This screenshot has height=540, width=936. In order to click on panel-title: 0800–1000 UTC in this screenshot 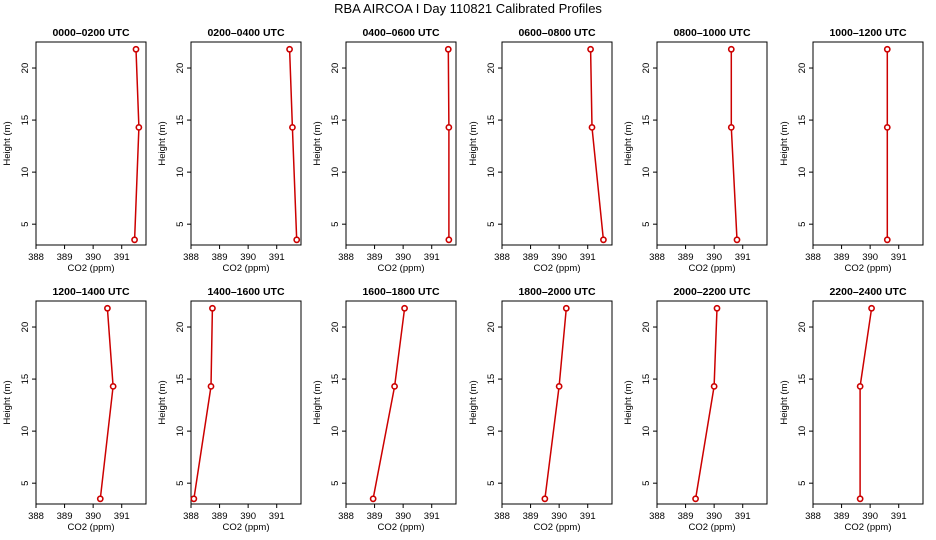, I will do `click(711, 33)`.